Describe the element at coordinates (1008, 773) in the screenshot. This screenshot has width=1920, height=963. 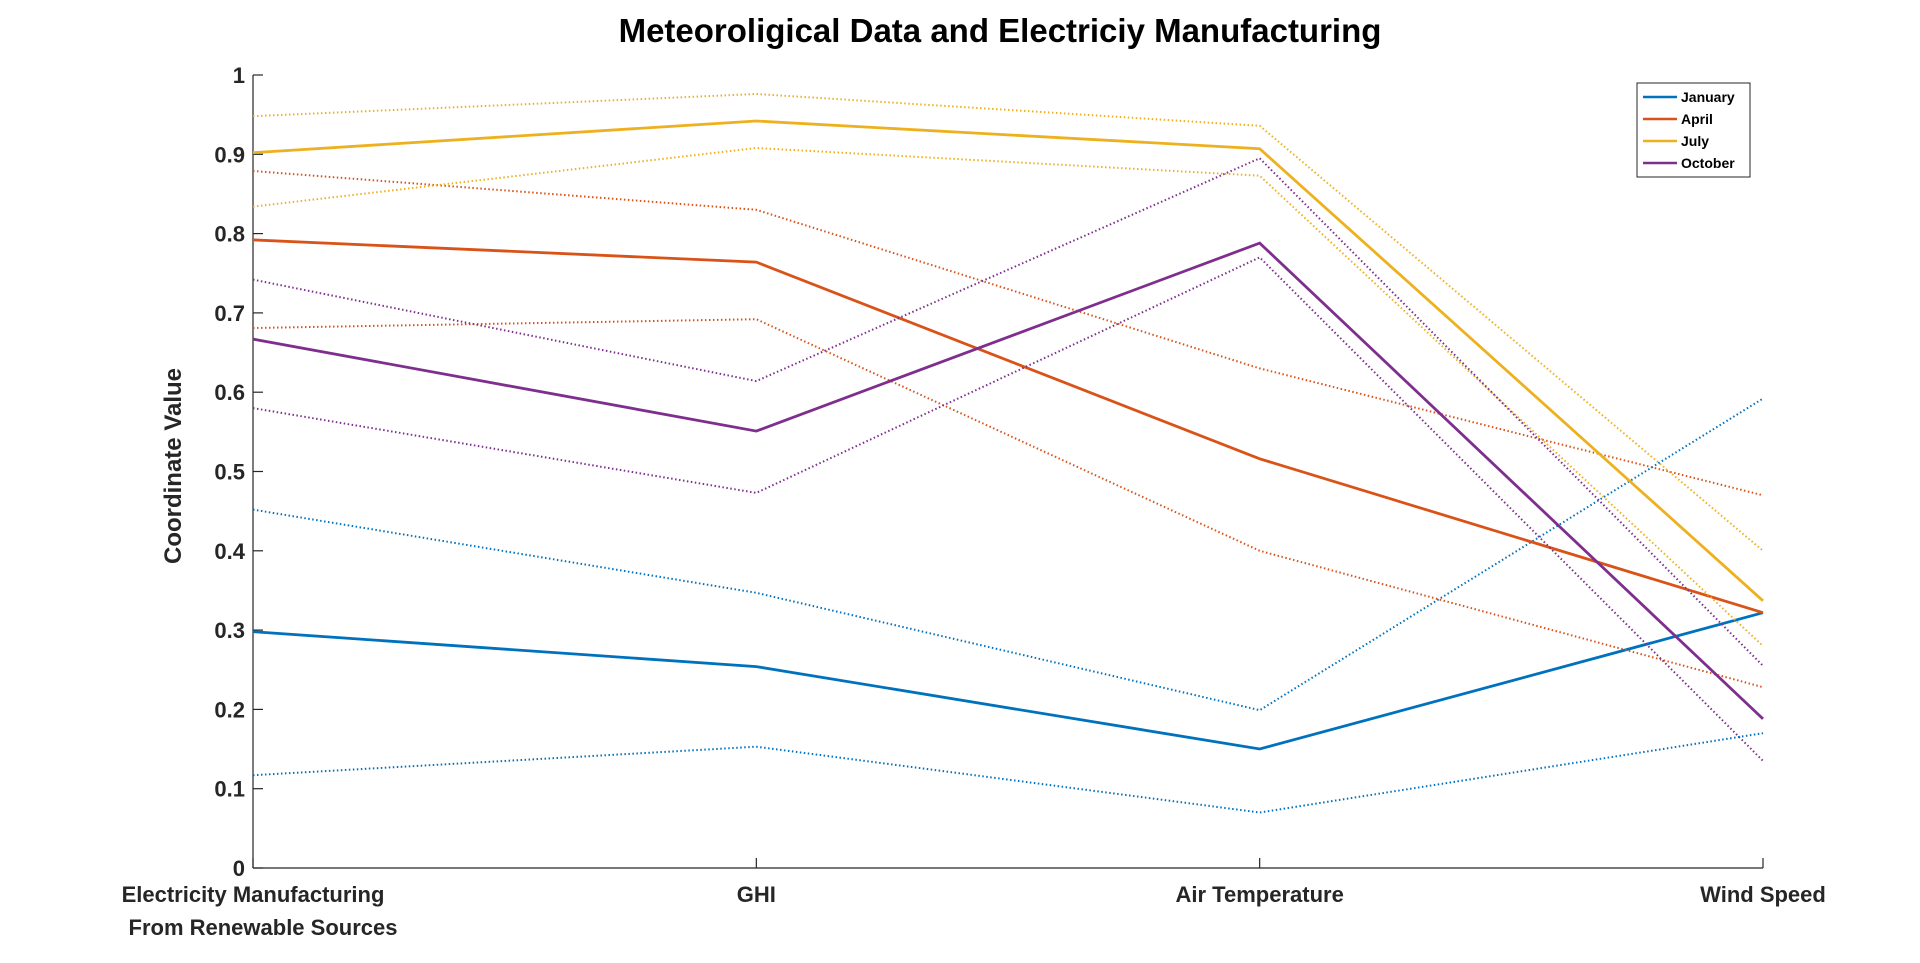
I see `series-lower-line-january` at that location.